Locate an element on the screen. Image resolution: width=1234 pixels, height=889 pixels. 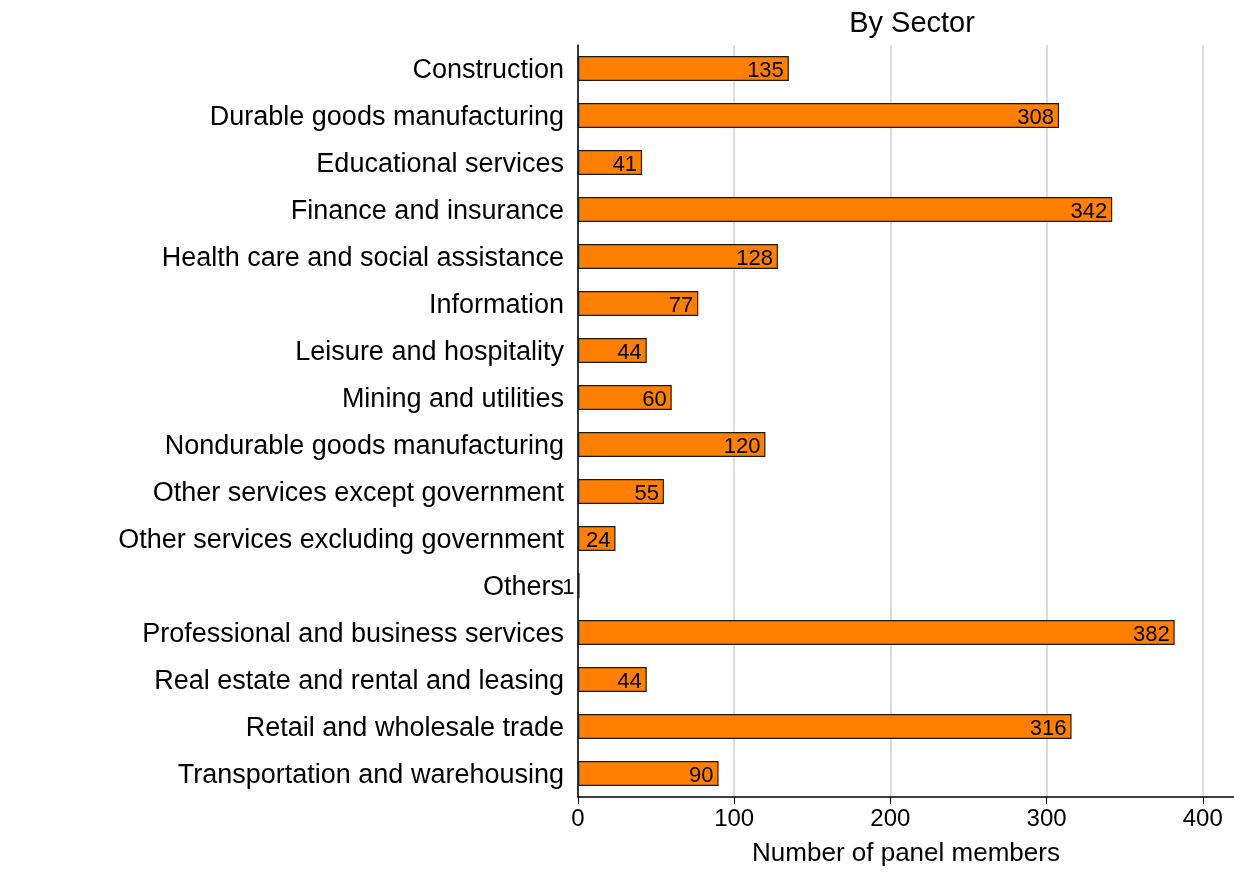
x-tick-label: 300 is located at coordinates (1046, 817).